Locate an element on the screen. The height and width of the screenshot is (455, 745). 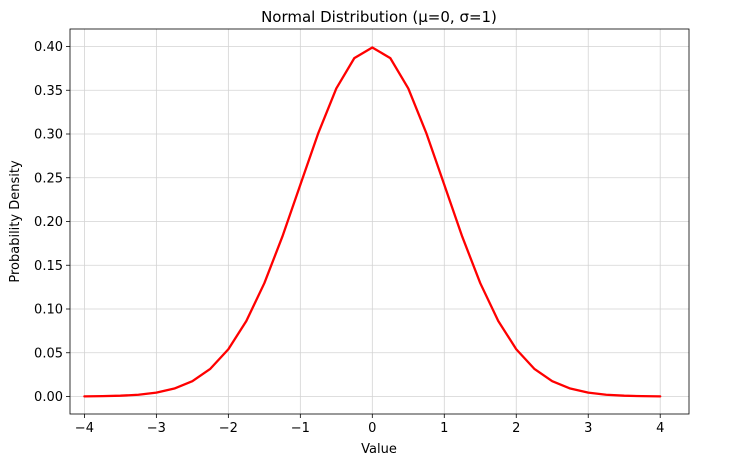
chart-title: Normal Distribution (μ=0, σ=1) is located at coordinates (379, 17).